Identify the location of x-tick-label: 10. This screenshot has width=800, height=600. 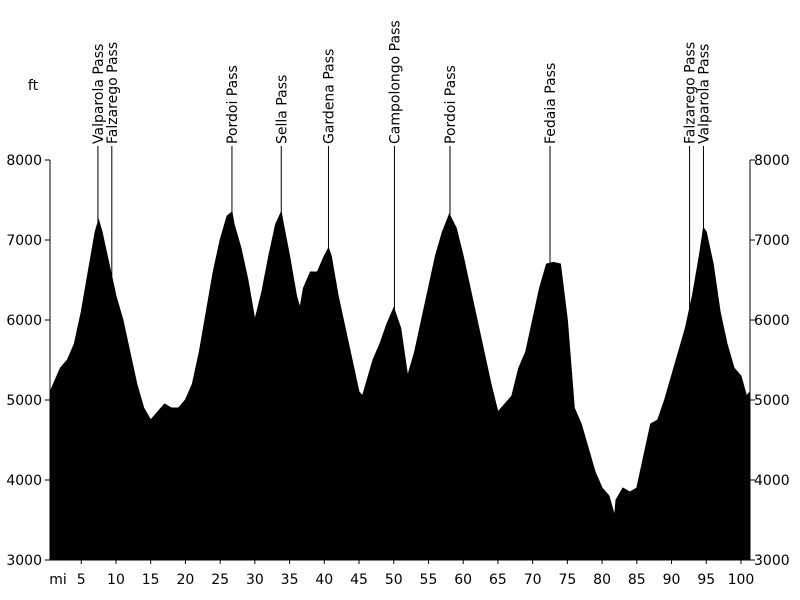
(116, 580).